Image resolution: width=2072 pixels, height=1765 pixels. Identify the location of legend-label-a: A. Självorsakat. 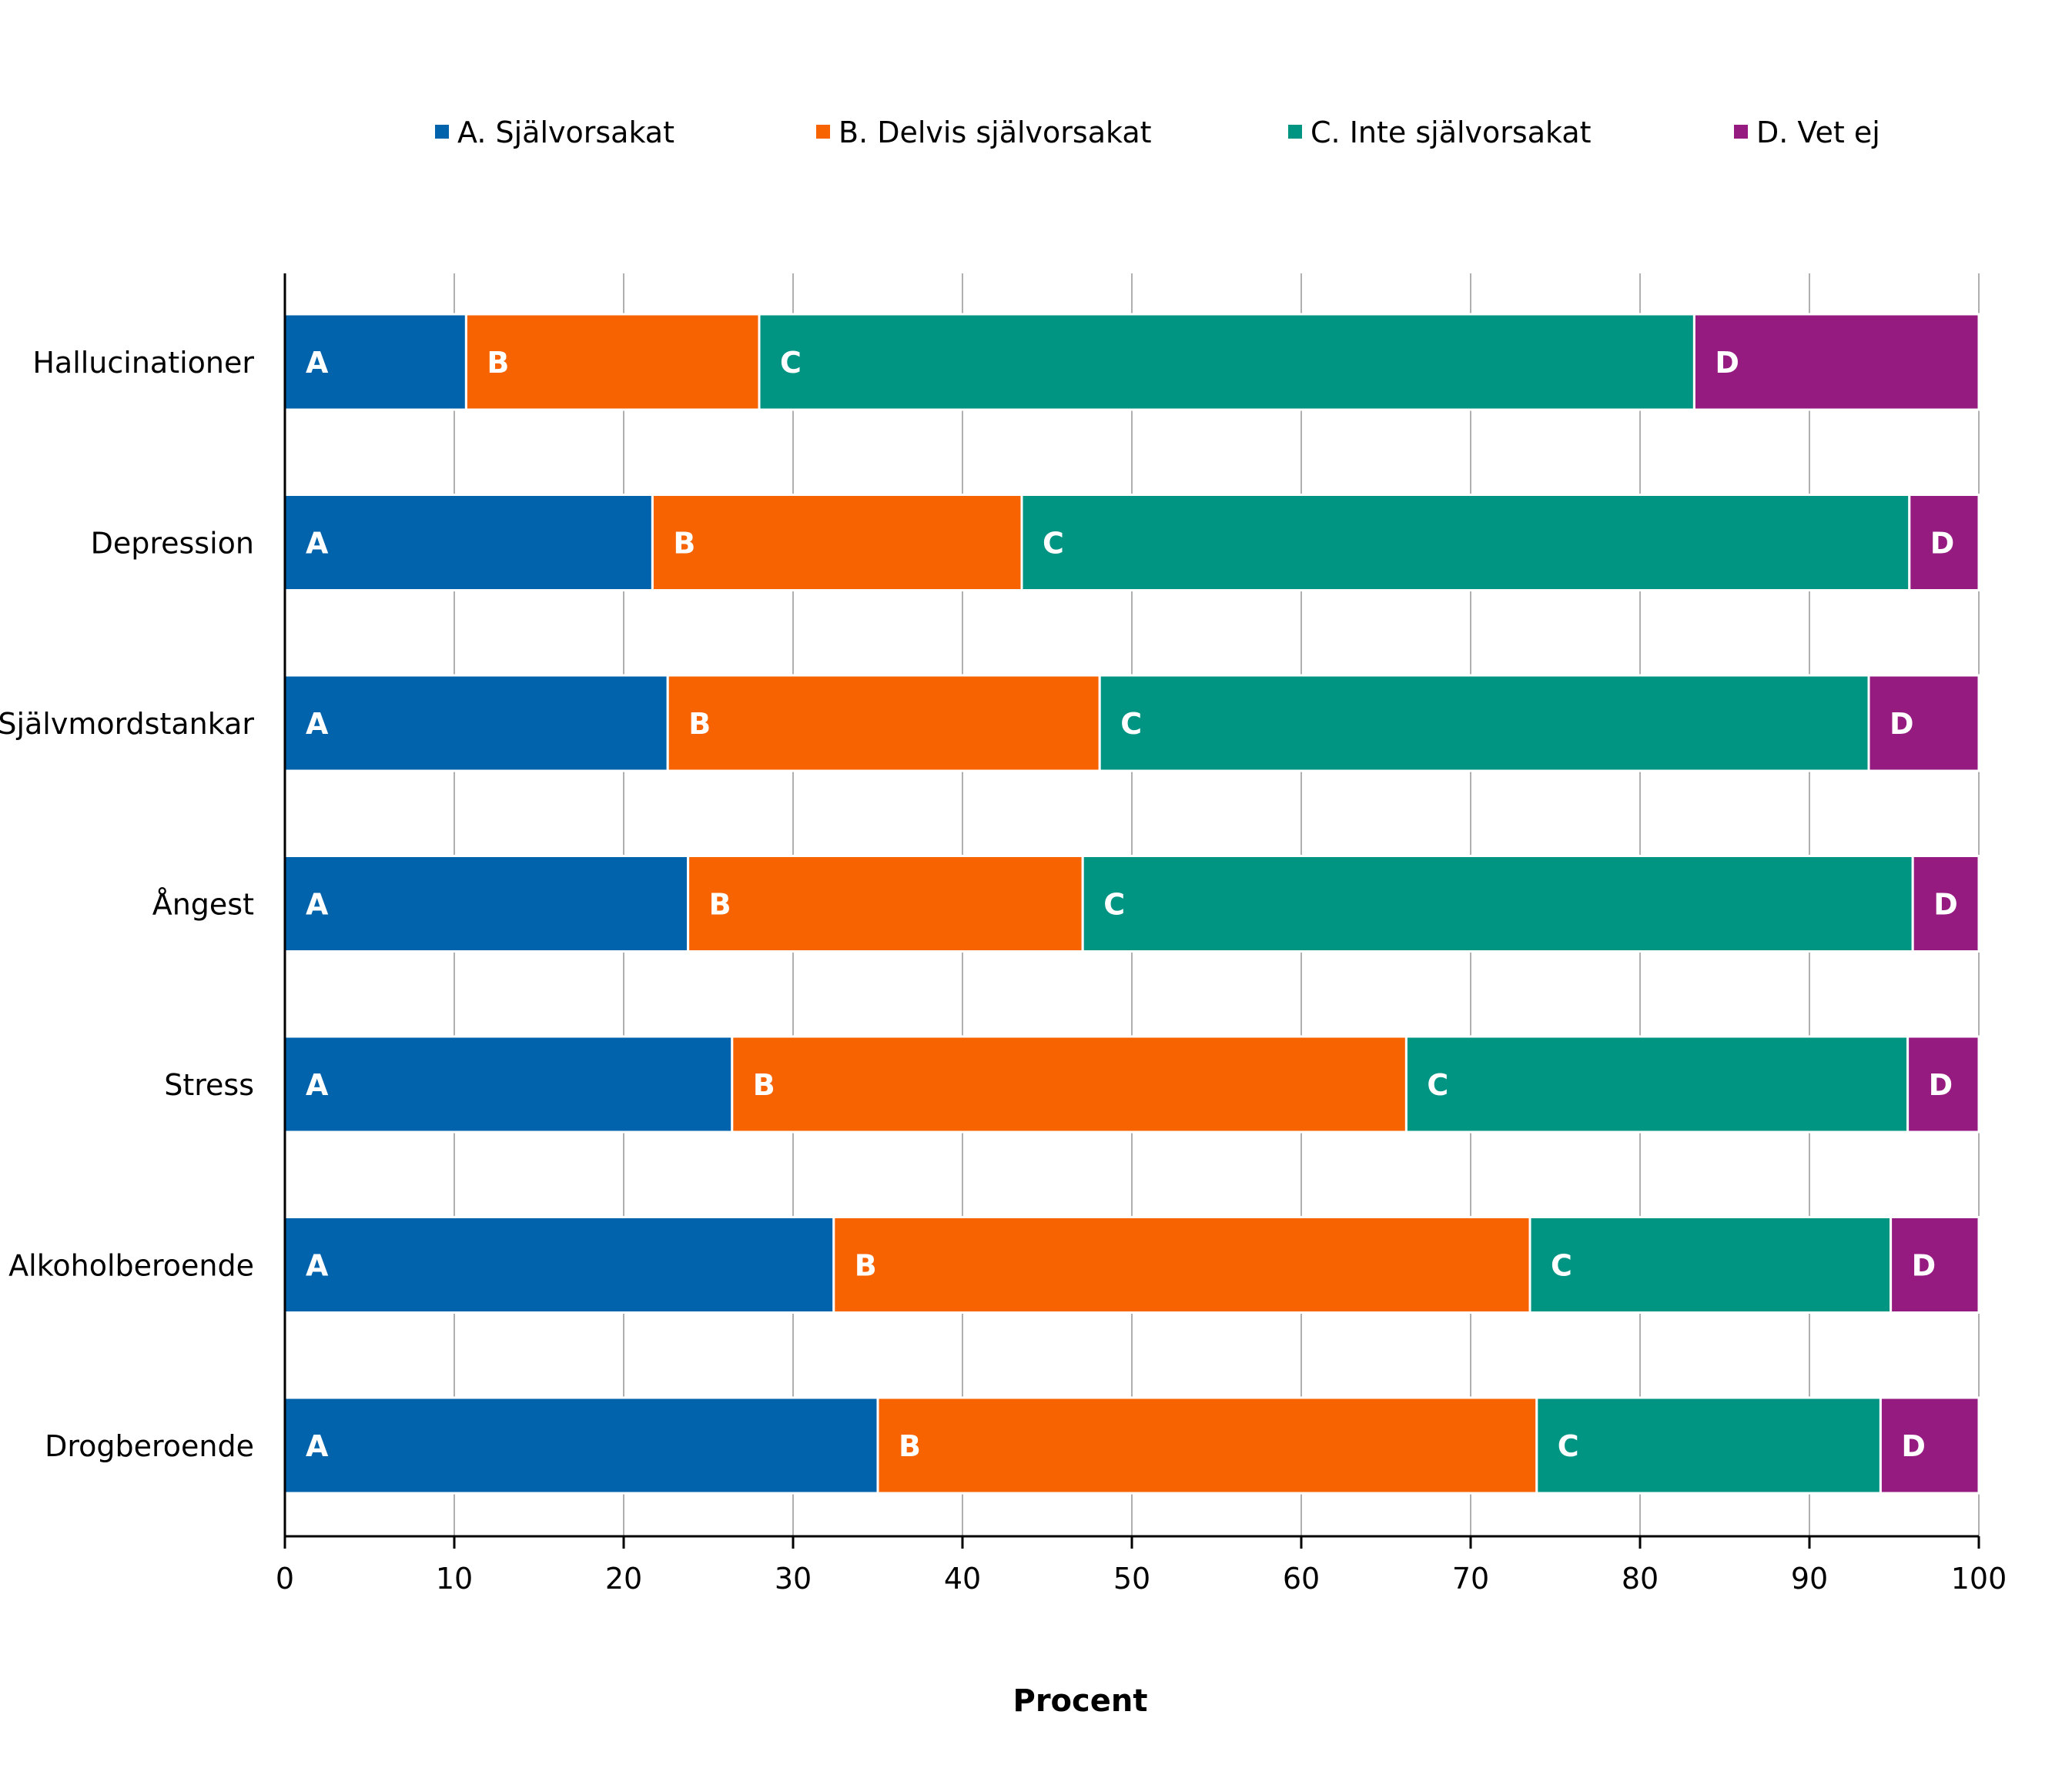
(566, 132).